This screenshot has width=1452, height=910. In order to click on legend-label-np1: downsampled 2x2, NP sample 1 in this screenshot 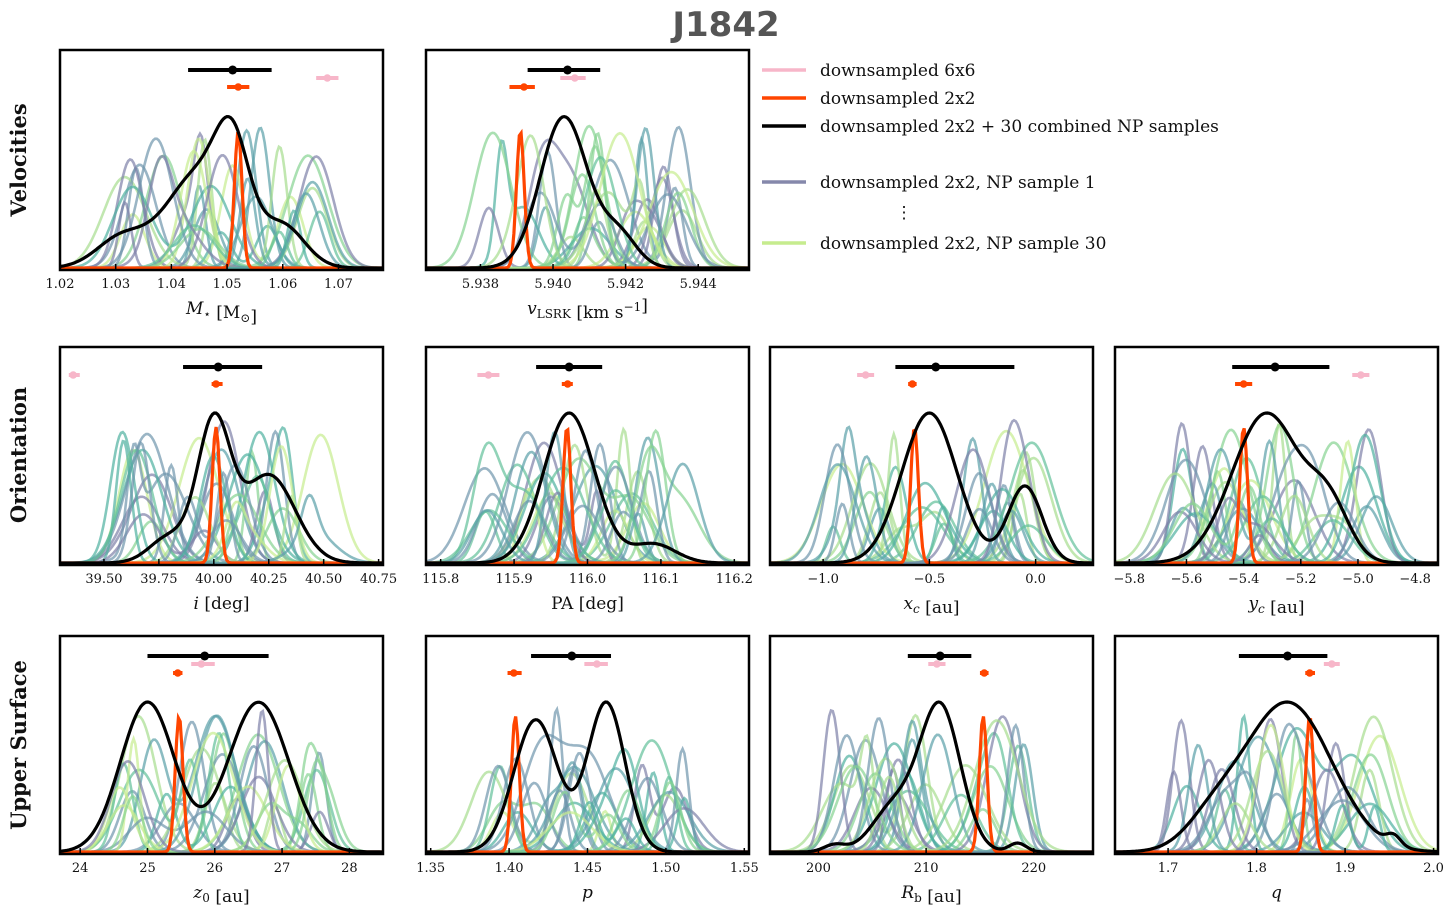, I will do `click(958, 183)`.